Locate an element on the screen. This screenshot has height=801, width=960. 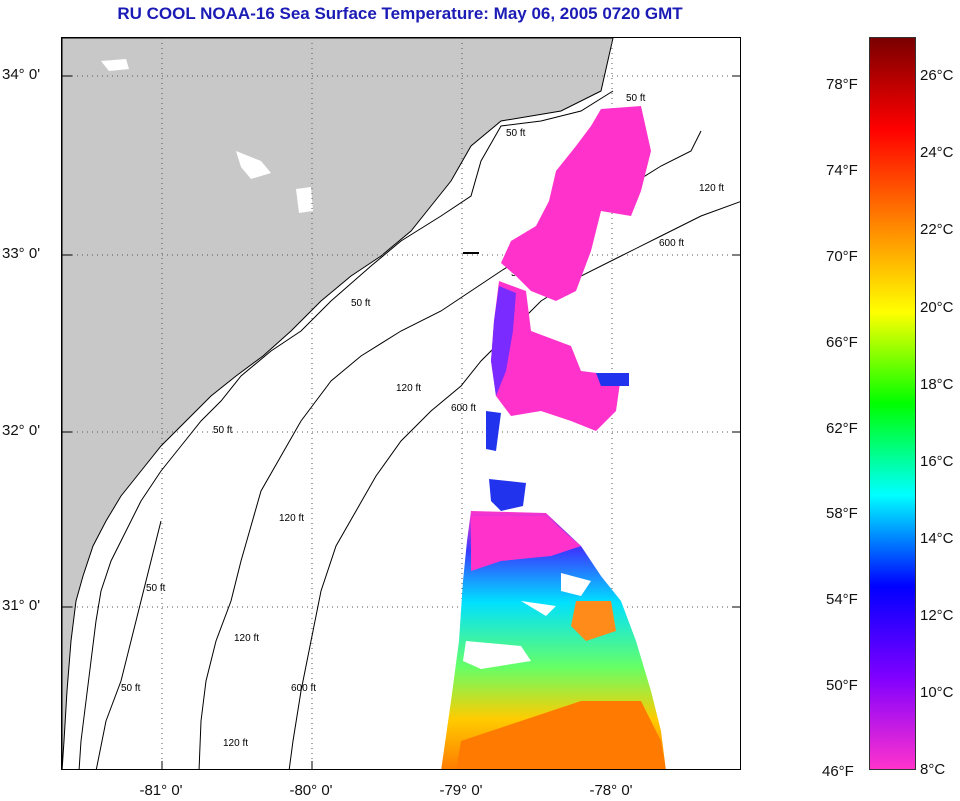
colorbar-c-label: 24°C is located at coordinates (937, 152).